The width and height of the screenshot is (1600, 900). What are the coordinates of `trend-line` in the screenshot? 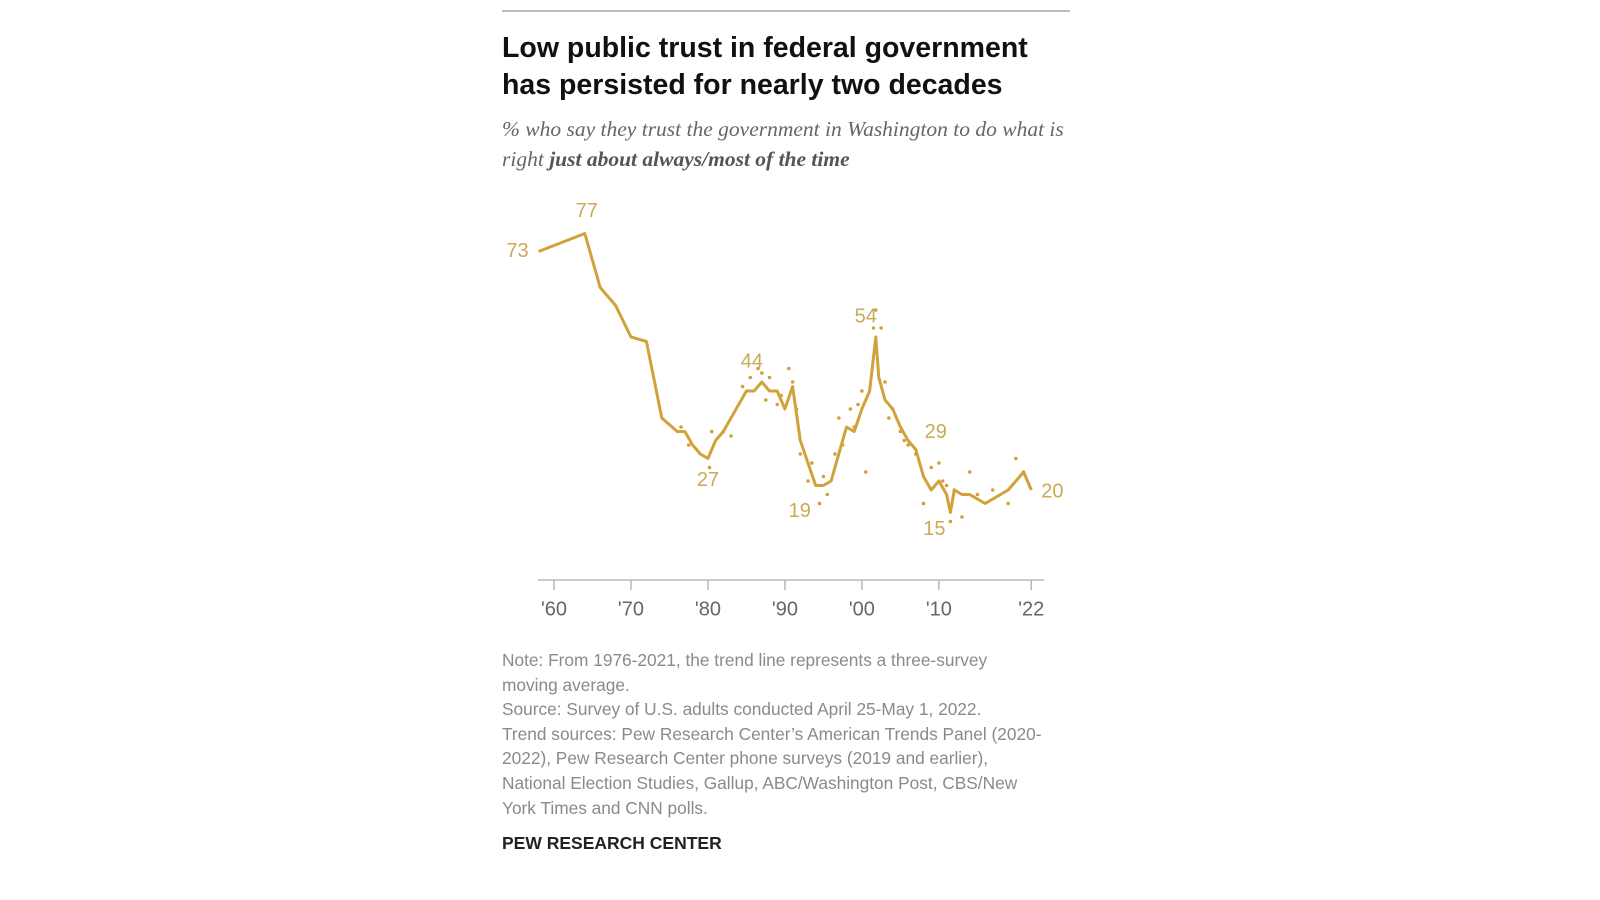 It's located at (785, 373).